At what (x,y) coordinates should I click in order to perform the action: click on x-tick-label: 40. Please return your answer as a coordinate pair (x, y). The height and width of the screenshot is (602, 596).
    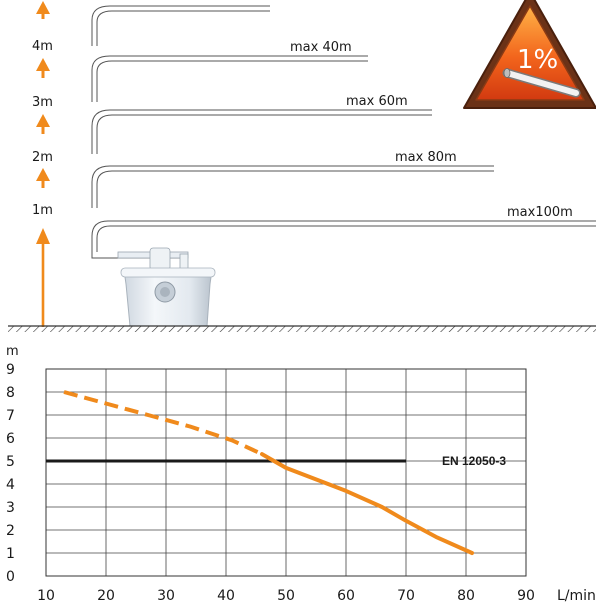
    Looking at the image, I should click on (226, 595).